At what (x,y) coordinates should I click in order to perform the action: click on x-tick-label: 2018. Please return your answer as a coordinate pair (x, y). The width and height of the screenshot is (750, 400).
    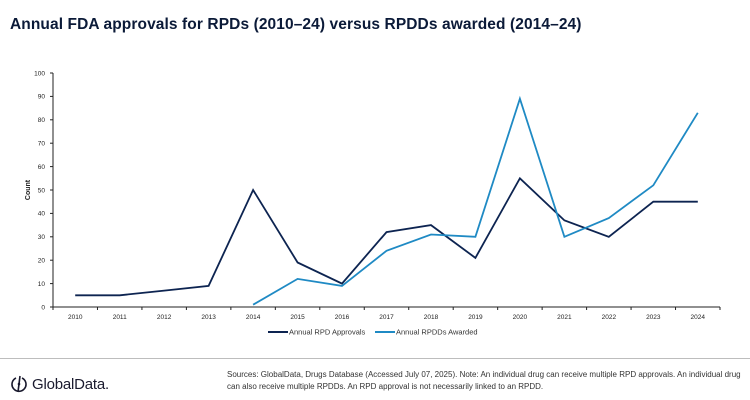
    Looking at the image, I should click on (431, 317).